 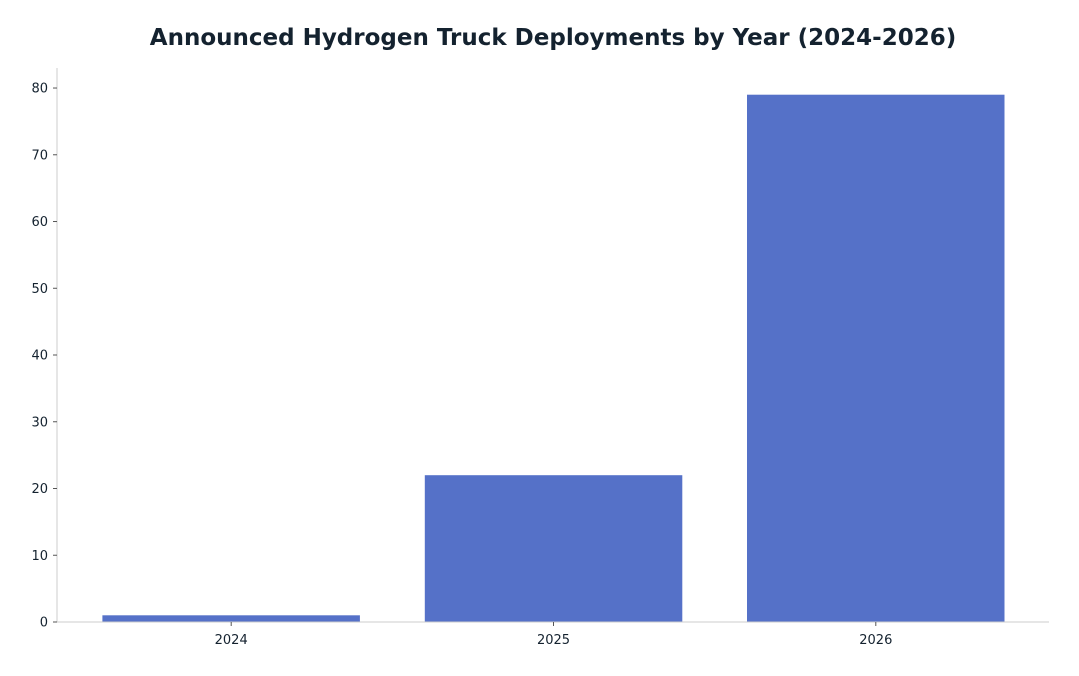 I want to click on y-tick-label-60: 60, so click(x=39, y=222).